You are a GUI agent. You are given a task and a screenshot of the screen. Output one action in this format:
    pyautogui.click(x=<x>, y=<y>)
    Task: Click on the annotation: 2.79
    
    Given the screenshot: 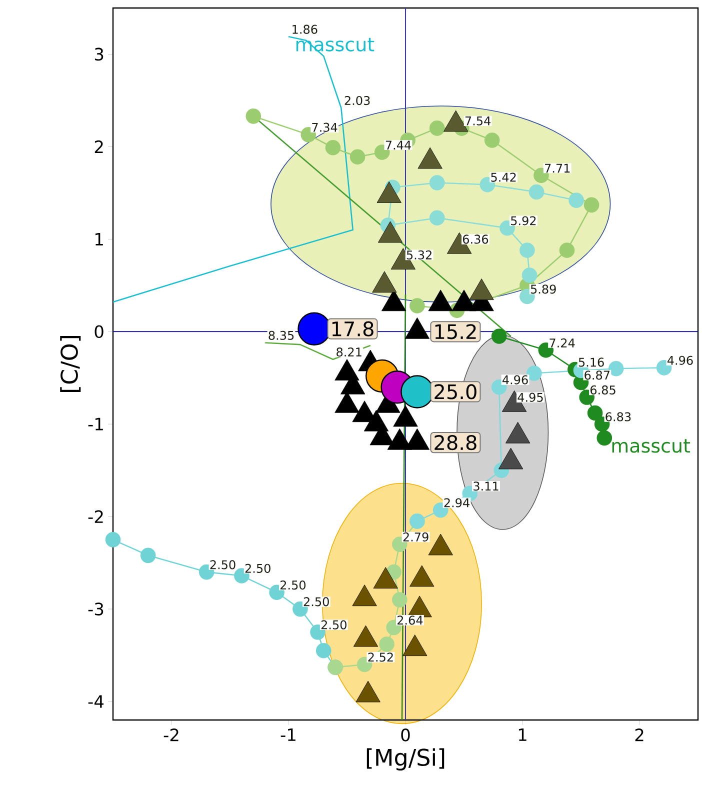 What is the action you would take?
    pyautogui.click(x=415, y=537)
    